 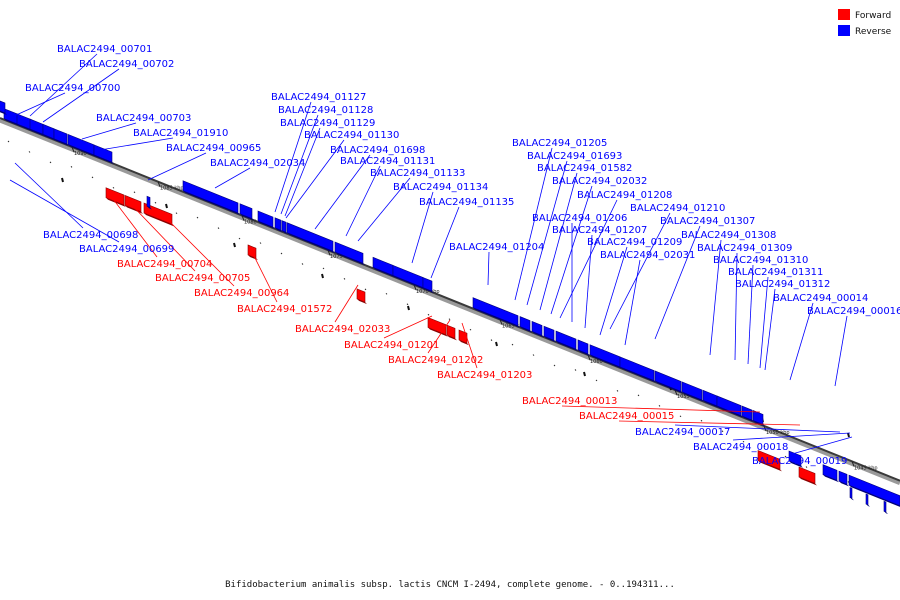 What do you see at coordinates (318, 97) in the screenshot?
I see `gene-label: BALAC2494_01127` at bounding box center [318, 97].